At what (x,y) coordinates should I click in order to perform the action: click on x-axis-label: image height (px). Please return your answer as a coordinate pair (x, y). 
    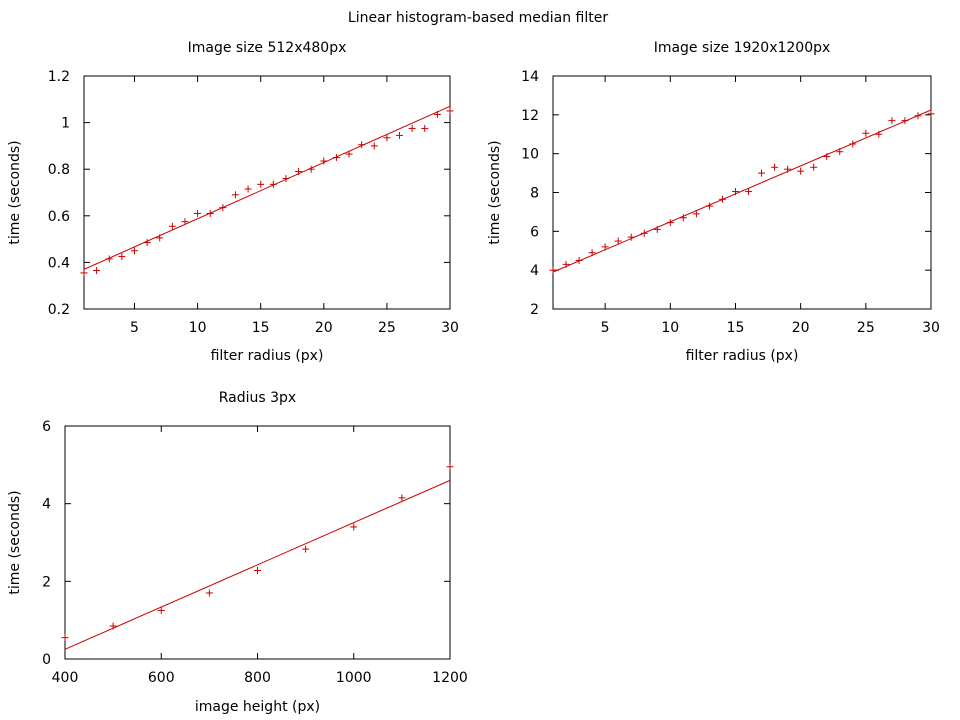
    Looking at the image, I should click on (257, 707).